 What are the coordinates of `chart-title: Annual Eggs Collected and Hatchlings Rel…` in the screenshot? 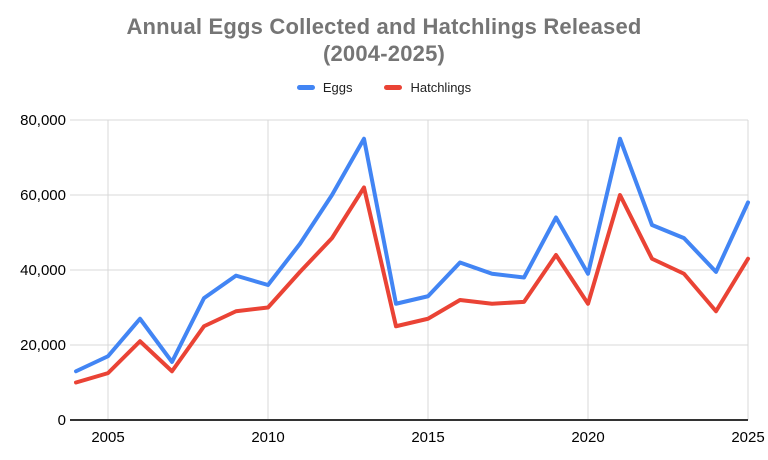 It's located at (384, 40).